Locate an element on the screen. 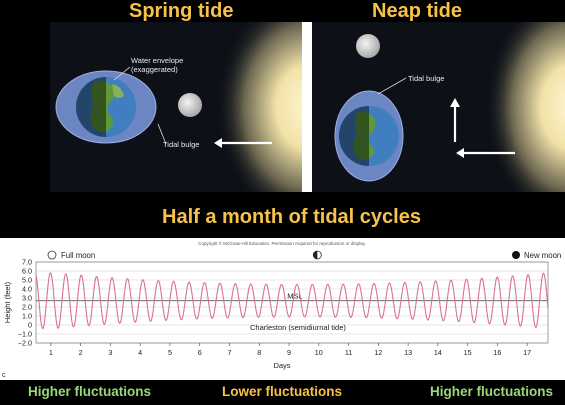 This screenshot has height=405, width=565. y-axis-label: Height (feet) is located at coordinates (7, 302).